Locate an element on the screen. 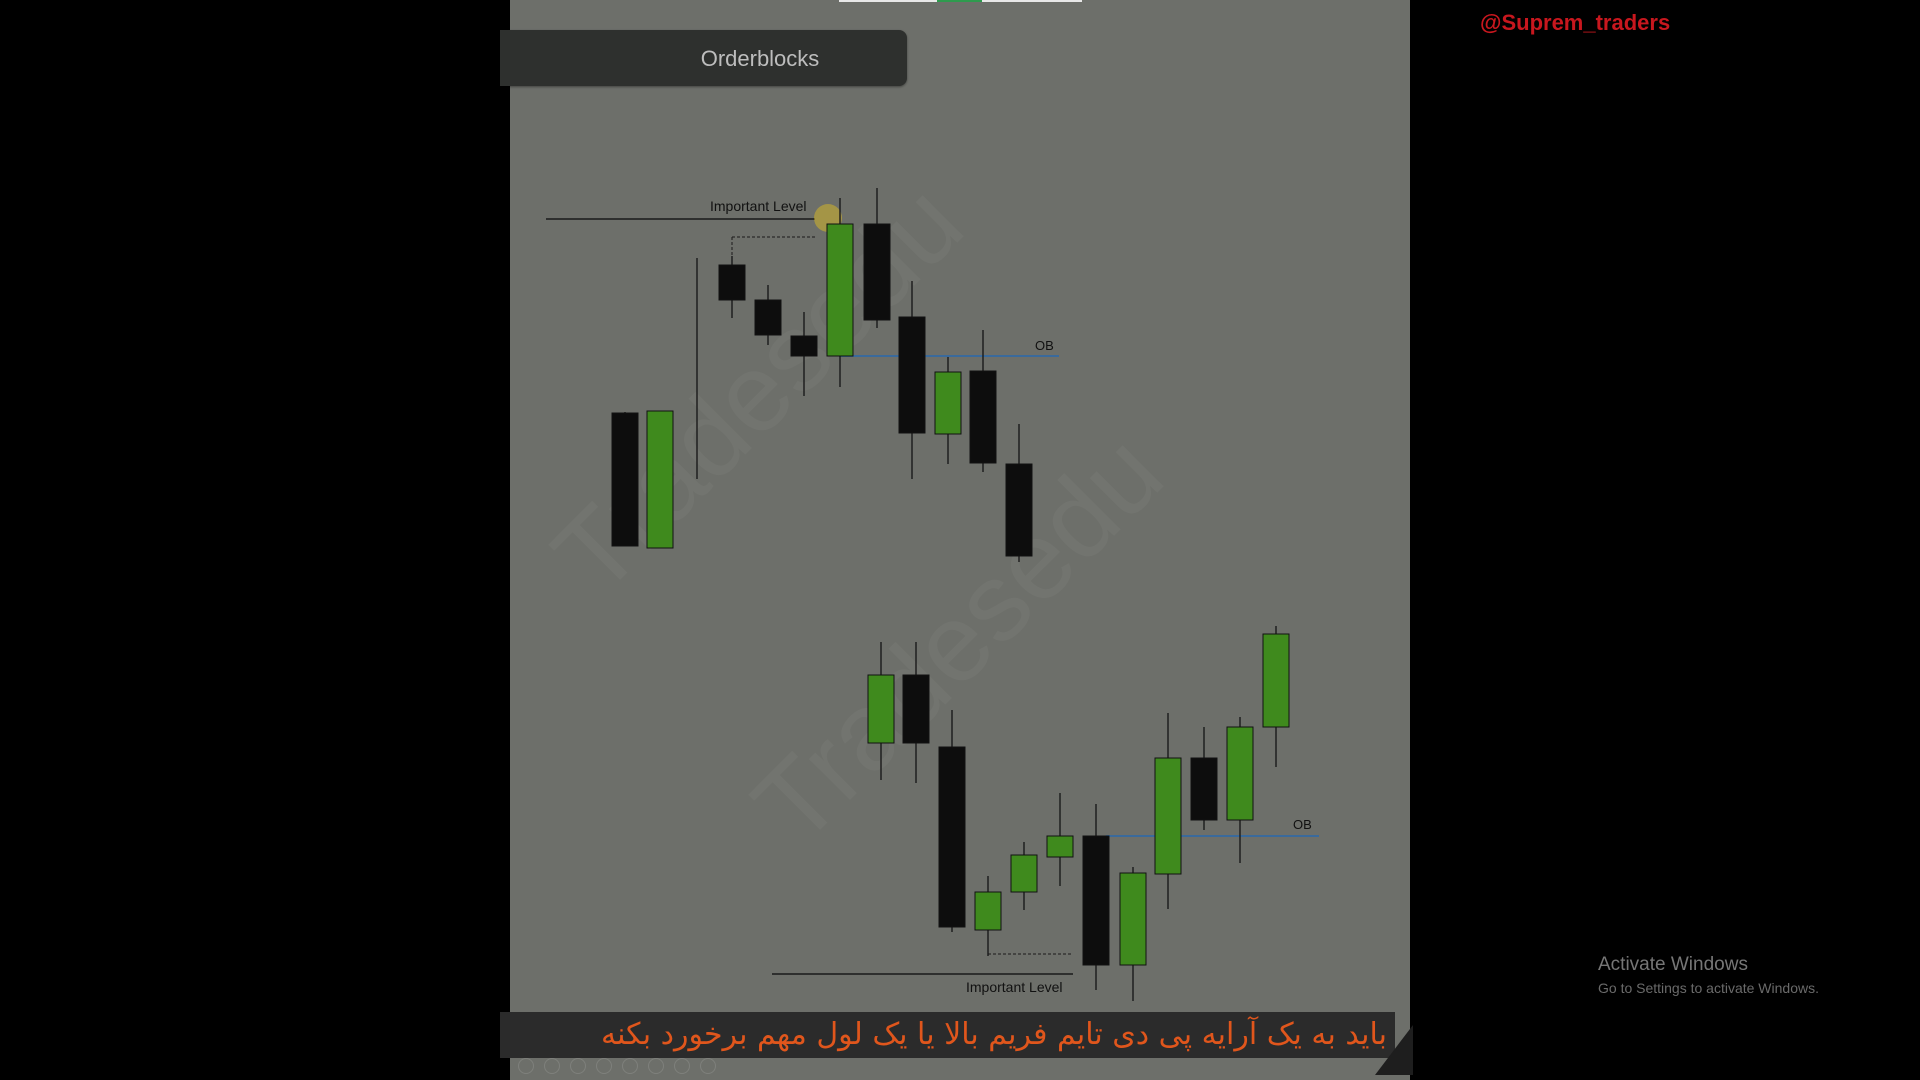 The width and height of the screenshot is (1920, 1080). important-level-label-bottom: Important Level is located at coordinates (1014, 987).